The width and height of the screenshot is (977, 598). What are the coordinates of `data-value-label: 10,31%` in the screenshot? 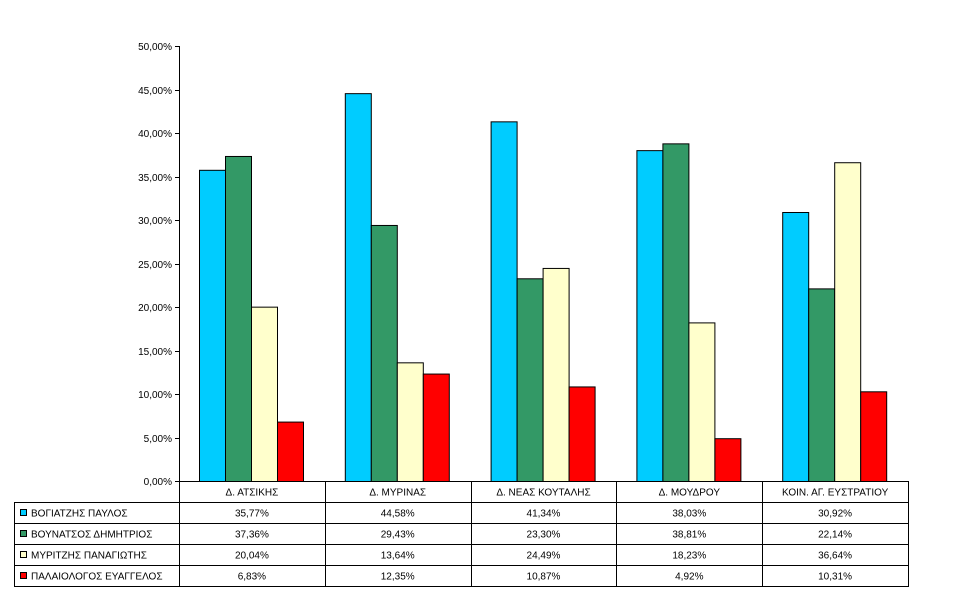 It's located at (835, 577).